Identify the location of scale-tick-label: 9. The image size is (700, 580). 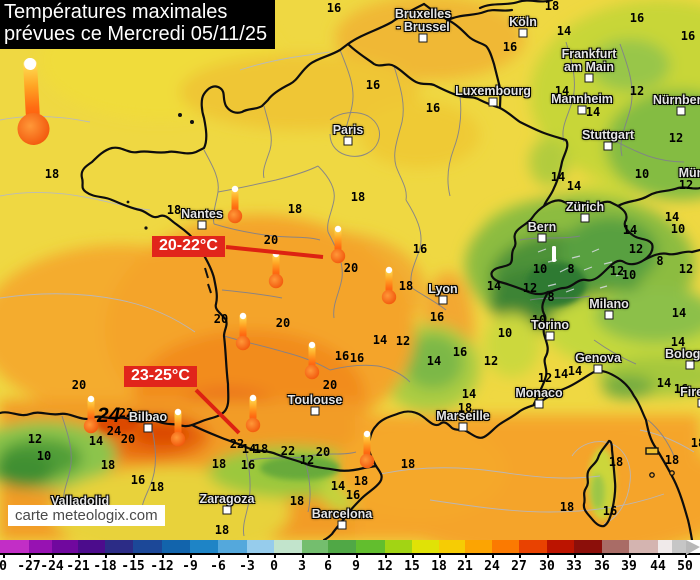
(356, 566).